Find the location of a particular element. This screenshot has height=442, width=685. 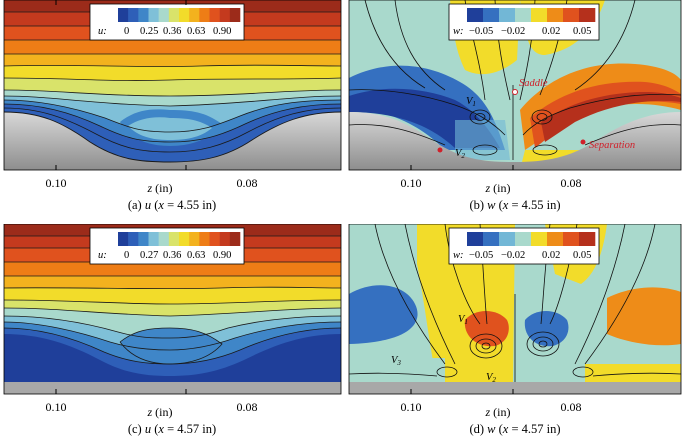

wall-surface-c is located at coordinates (172, 388).